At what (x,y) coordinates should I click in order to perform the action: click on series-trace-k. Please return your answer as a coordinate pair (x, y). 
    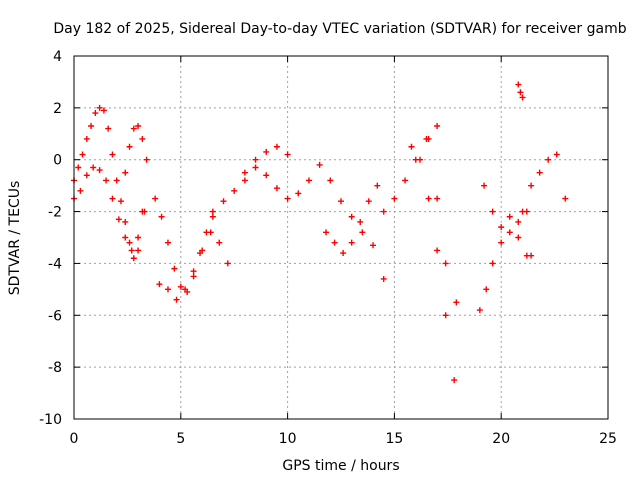
    Looking at the image, I should click on (433, 263).